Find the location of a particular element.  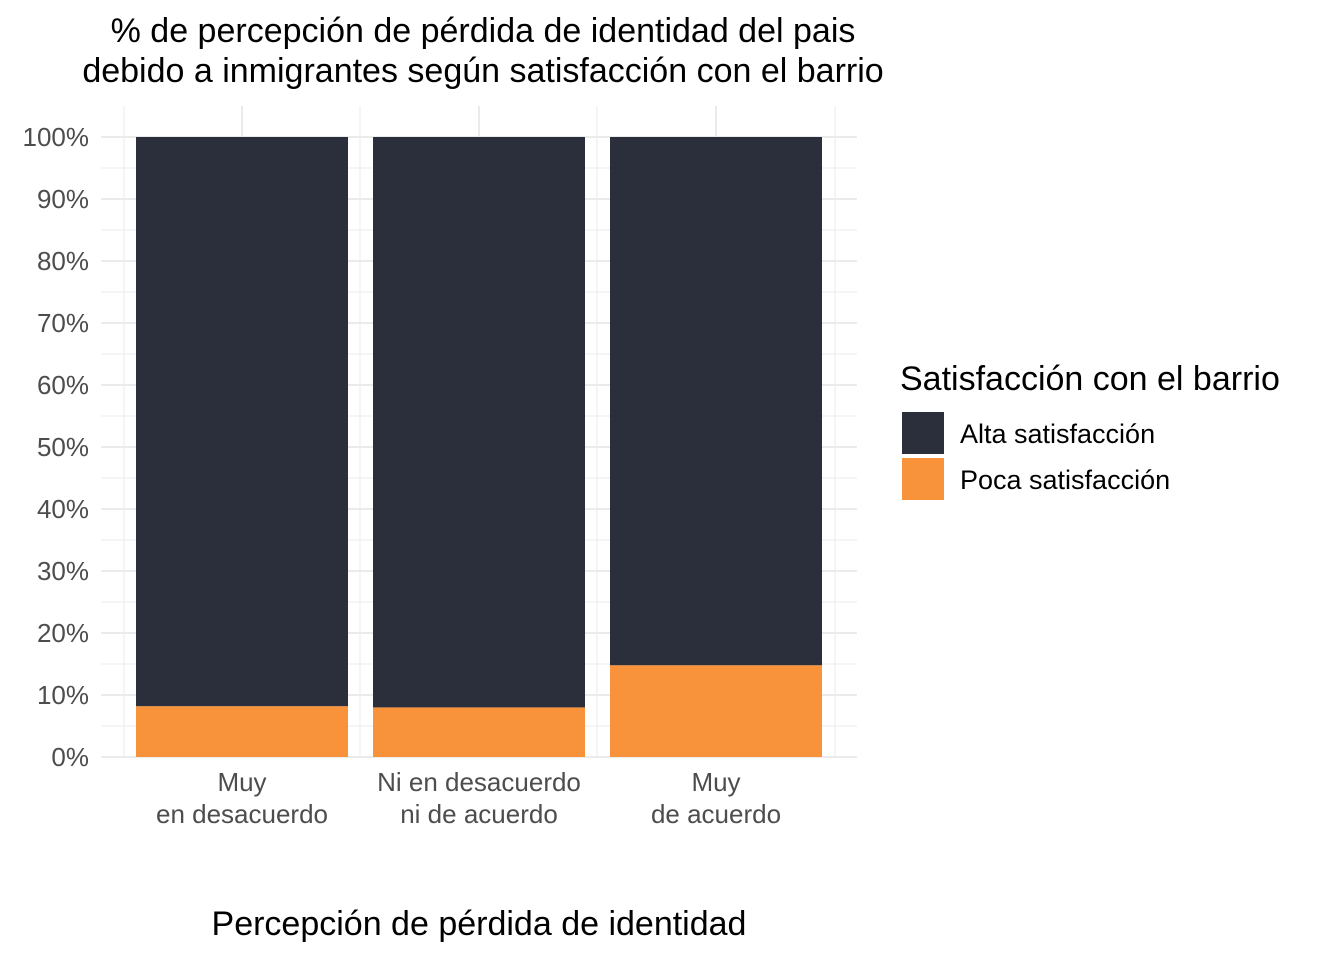

y-tick-label: 50% is located at coordinates (63, 447).